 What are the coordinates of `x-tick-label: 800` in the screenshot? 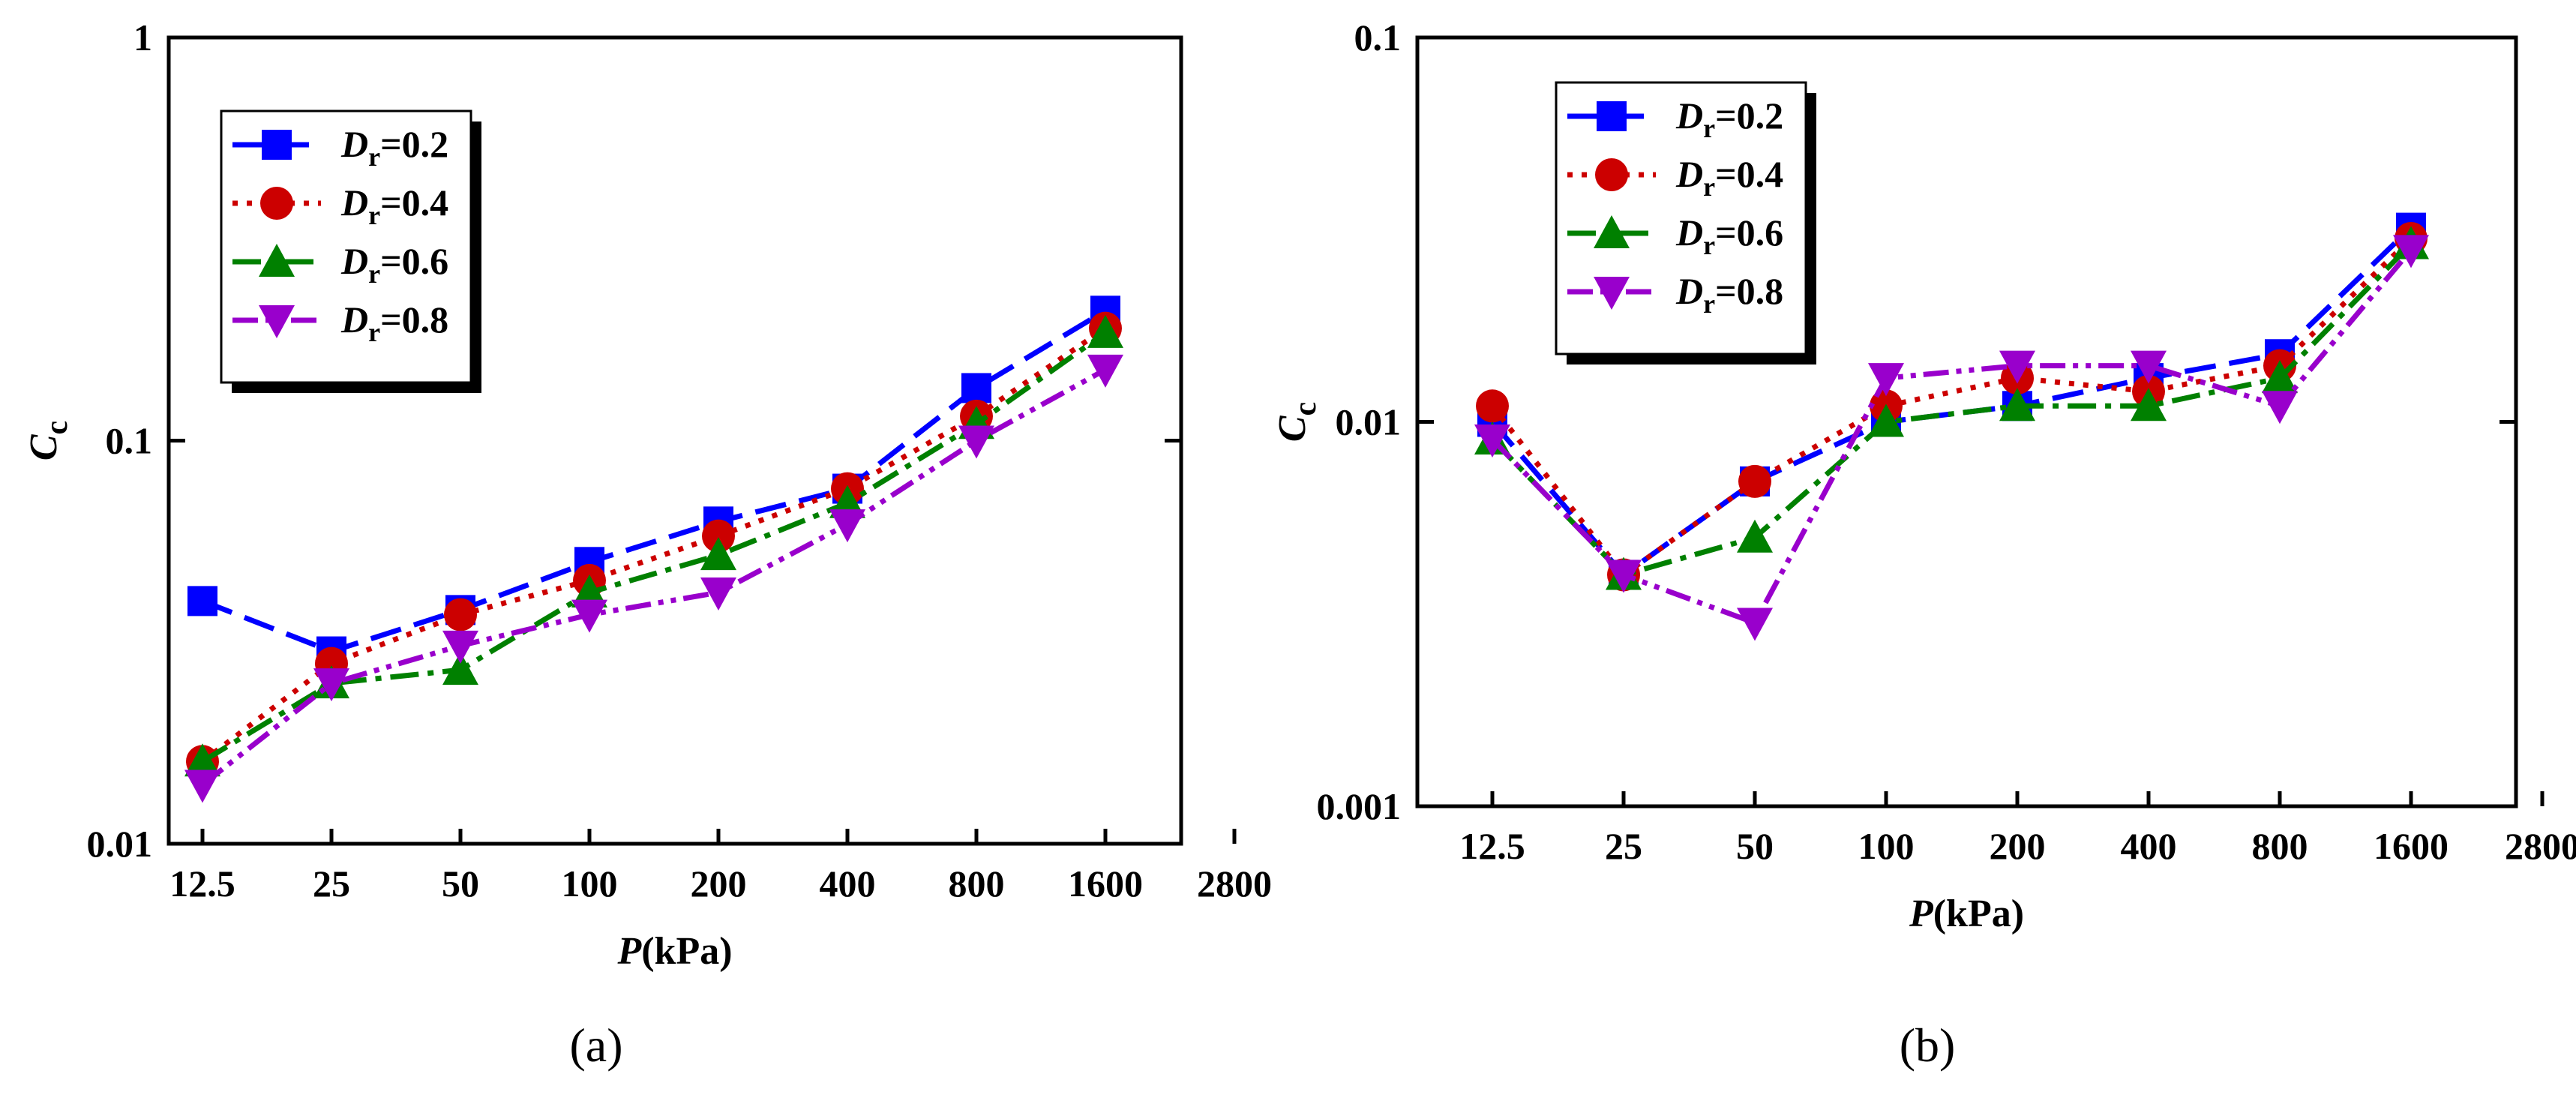 It's located at (977, 883).